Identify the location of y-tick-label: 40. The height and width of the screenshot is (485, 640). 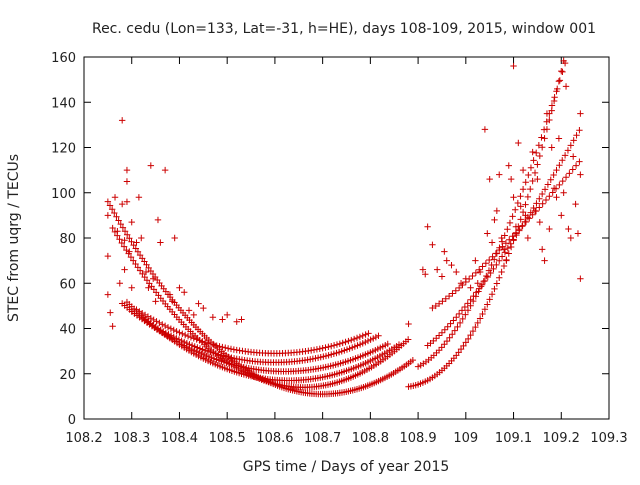
(67, 330).